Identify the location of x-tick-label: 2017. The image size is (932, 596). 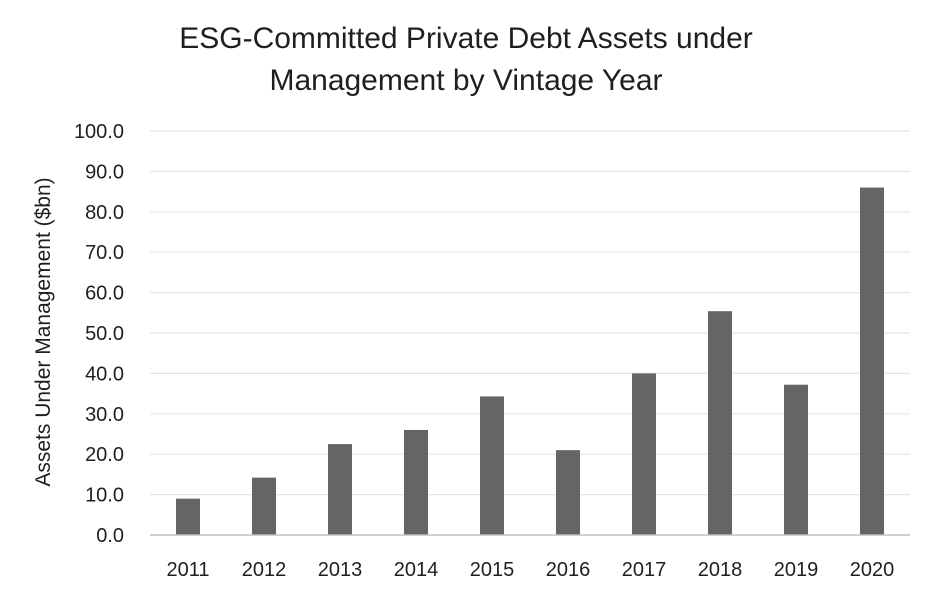
(644, 570).